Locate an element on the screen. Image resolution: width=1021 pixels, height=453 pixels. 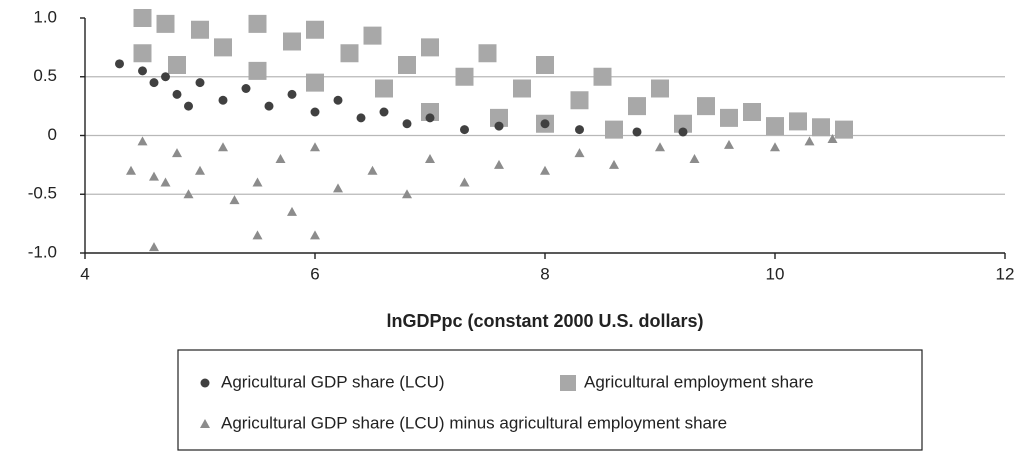
x-tick-label: 8 is located at coordinates (544, 273).